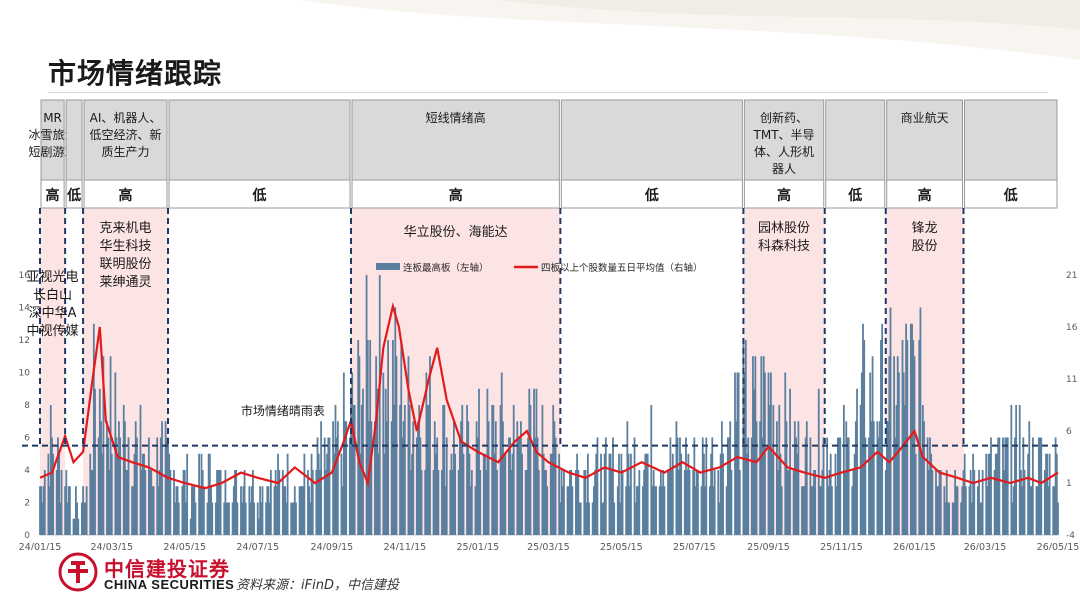 The height and width of the screenshot is (608, 1080). I want to click on level-box, so click(52, 194).